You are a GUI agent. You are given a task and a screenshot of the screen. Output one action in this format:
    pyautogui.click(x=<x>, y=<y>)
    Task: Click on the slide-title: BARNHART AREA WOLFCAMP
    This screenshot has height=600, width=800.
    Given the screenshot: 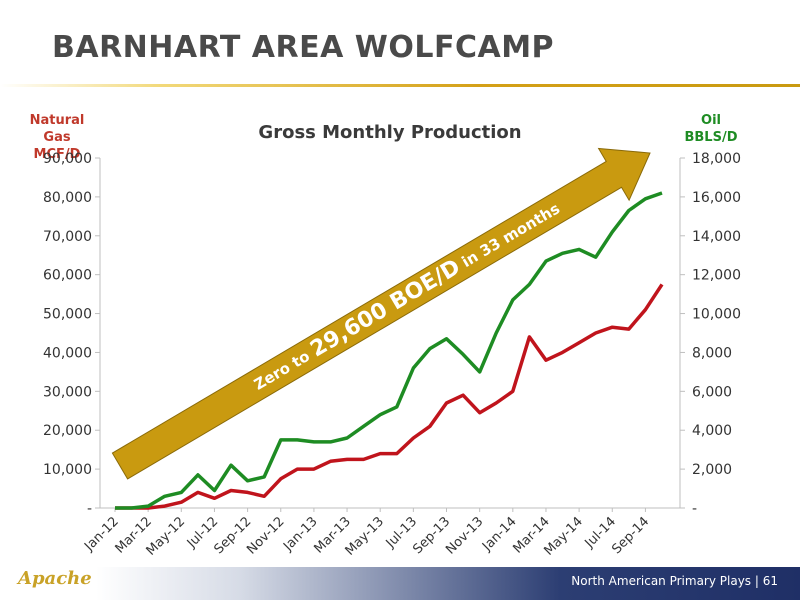 What is the action you would take?
    pyautogui.click(x=303, y=47)
    